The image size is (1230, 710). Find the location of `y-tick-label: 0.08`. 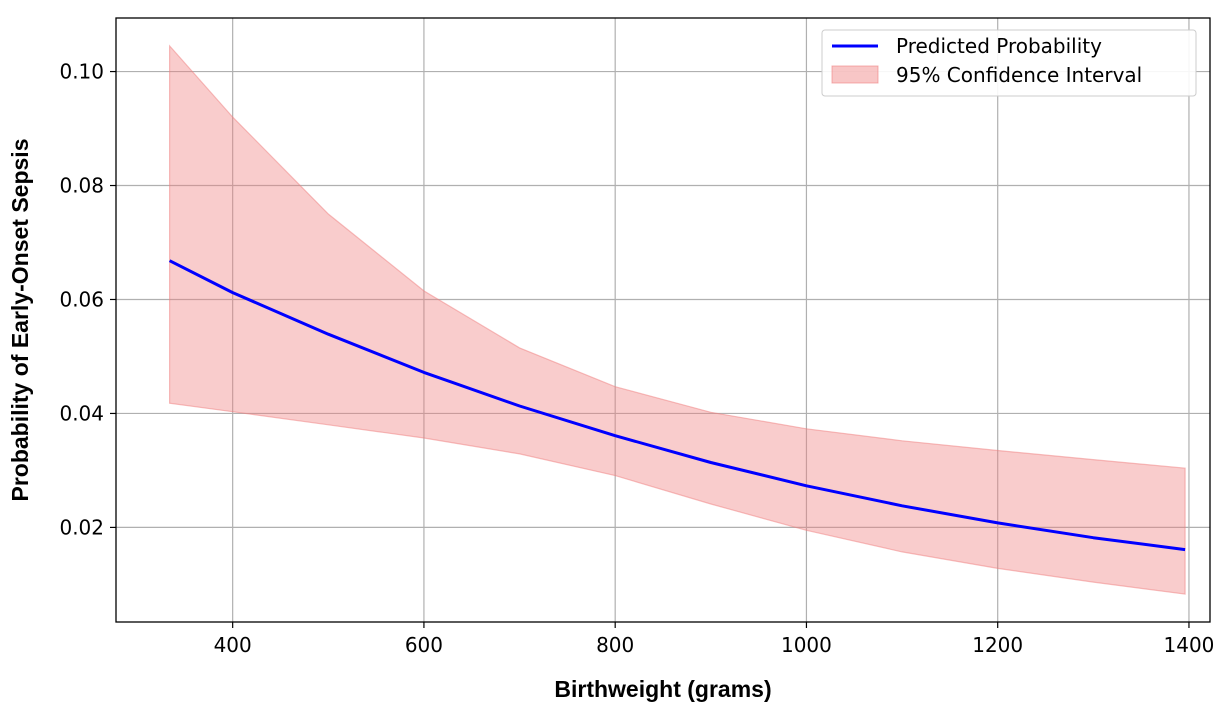

y-tick-label: 0.08 is located at coordinates (81, 186).